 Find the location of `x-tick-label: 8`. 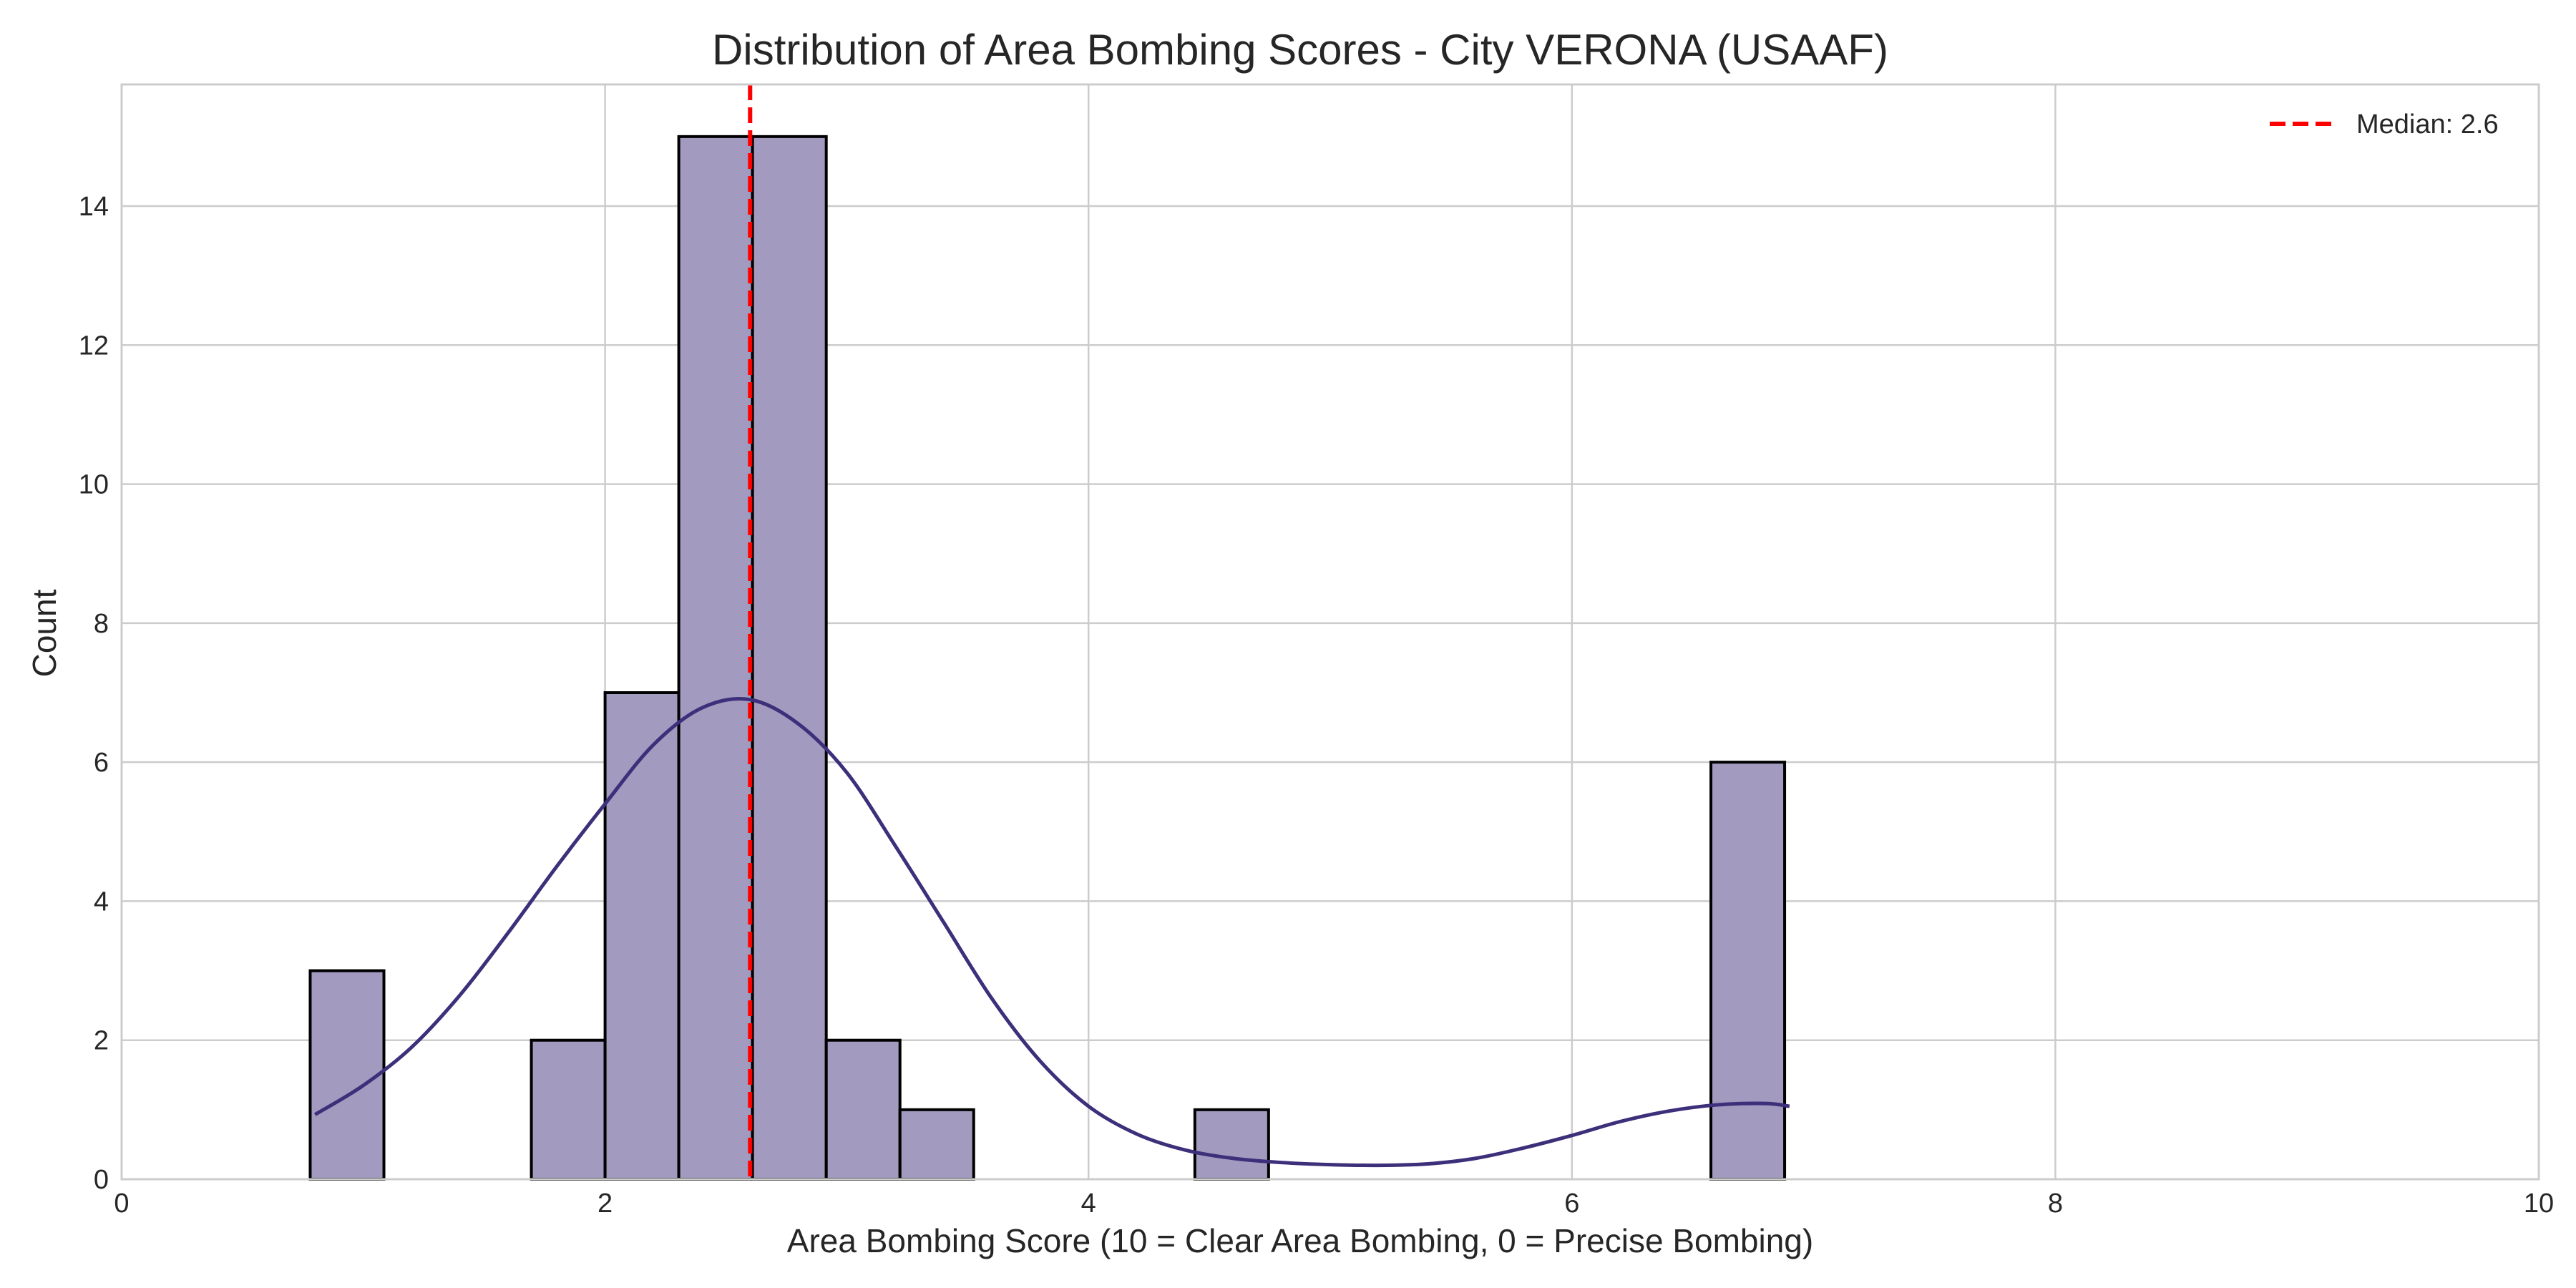

x-tick-label: 8 is located at coordinates (2055, 1204).